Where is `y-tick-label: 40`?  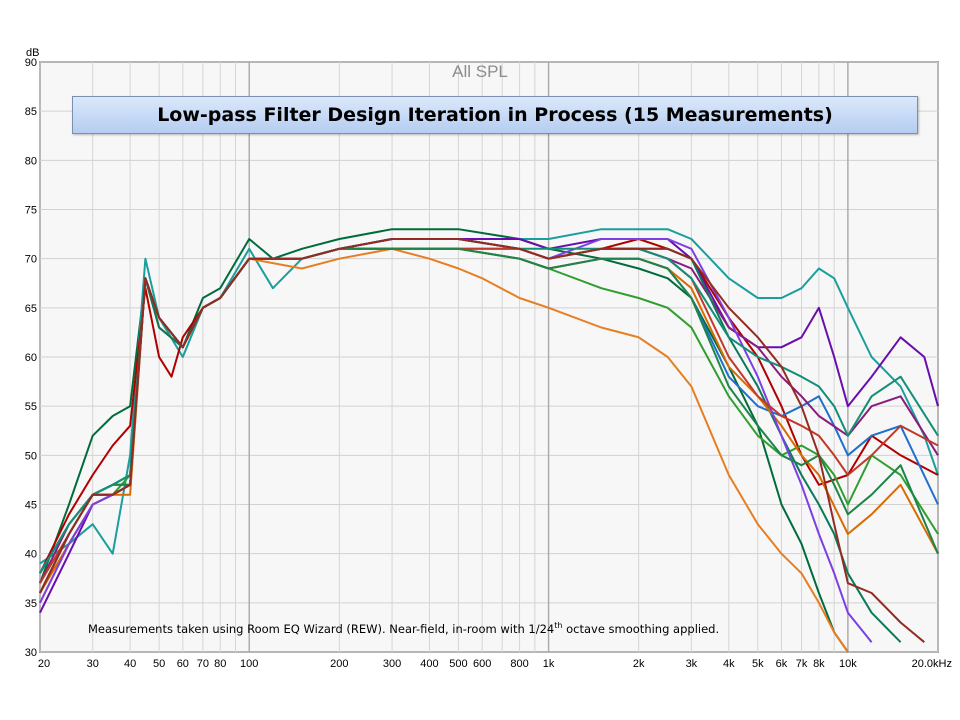
y-tick-label: 40 is located at coordinates (31, 555).